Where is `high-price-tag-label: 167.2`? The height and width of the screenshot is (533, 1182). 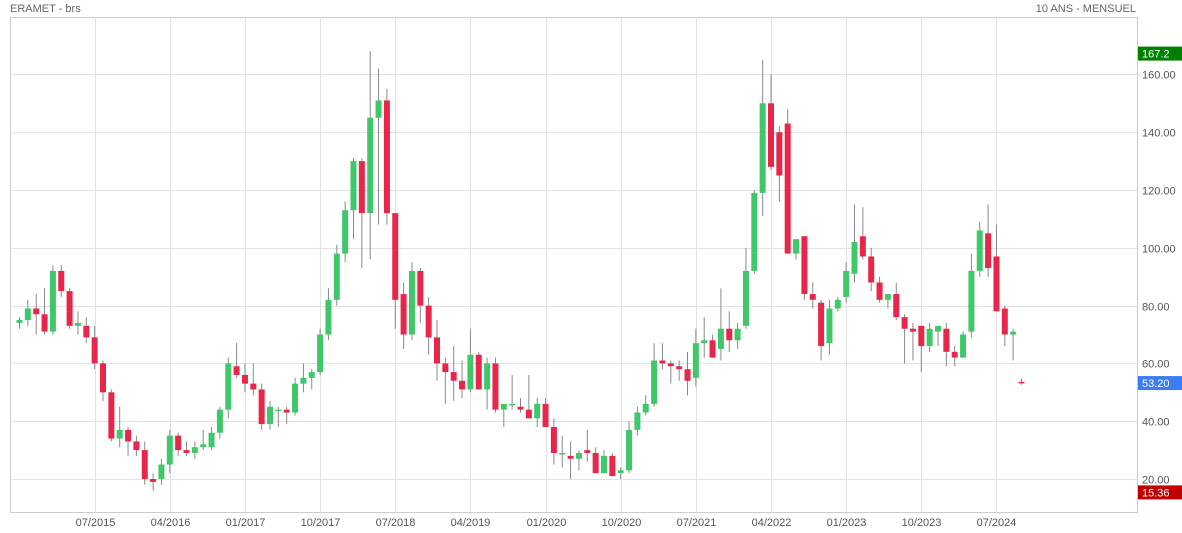 high-price-tag-label: 167.2 is located at coordinates (1156, 55).